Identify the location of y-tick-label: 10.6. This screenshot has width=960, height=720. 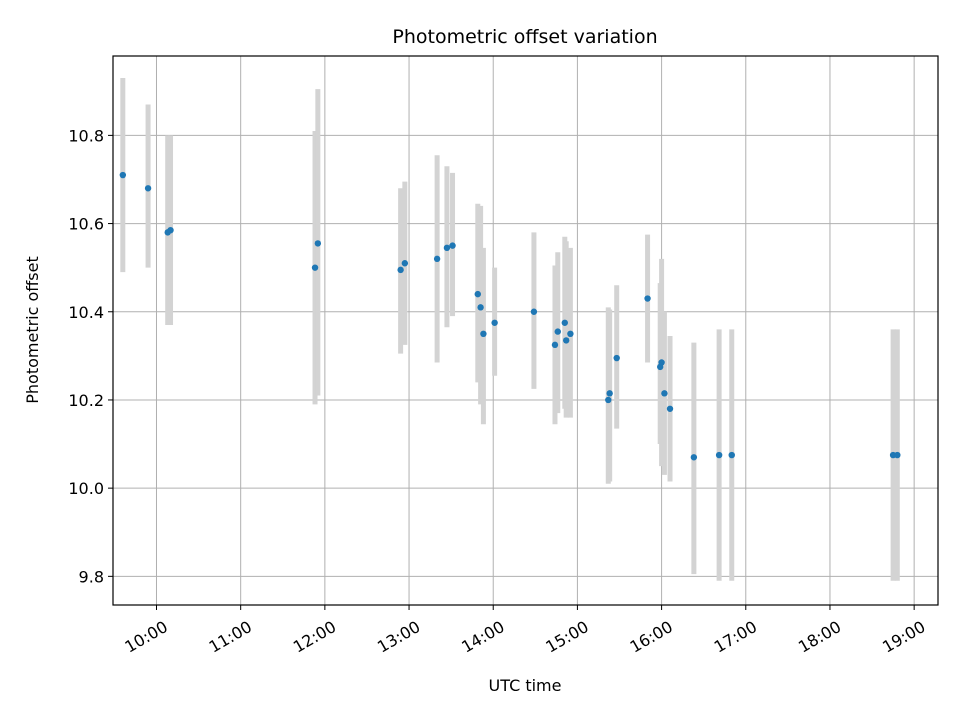
(86, 224).